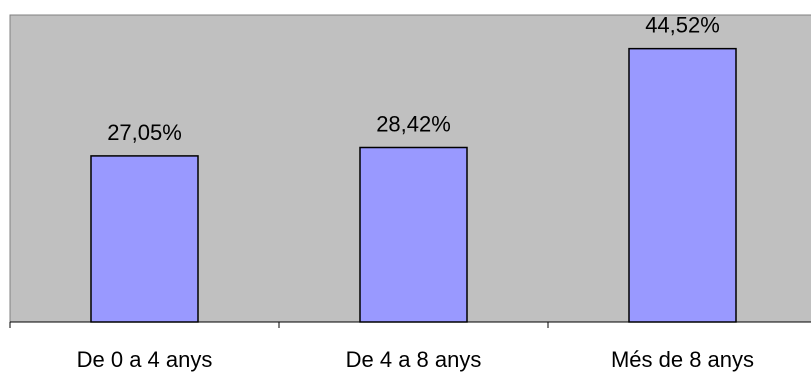 This screenshot has height=381, width=811. Describe the element at coordinates (682, 25) in the screenshot. I see `data-label-3: 44,52%` at that location.